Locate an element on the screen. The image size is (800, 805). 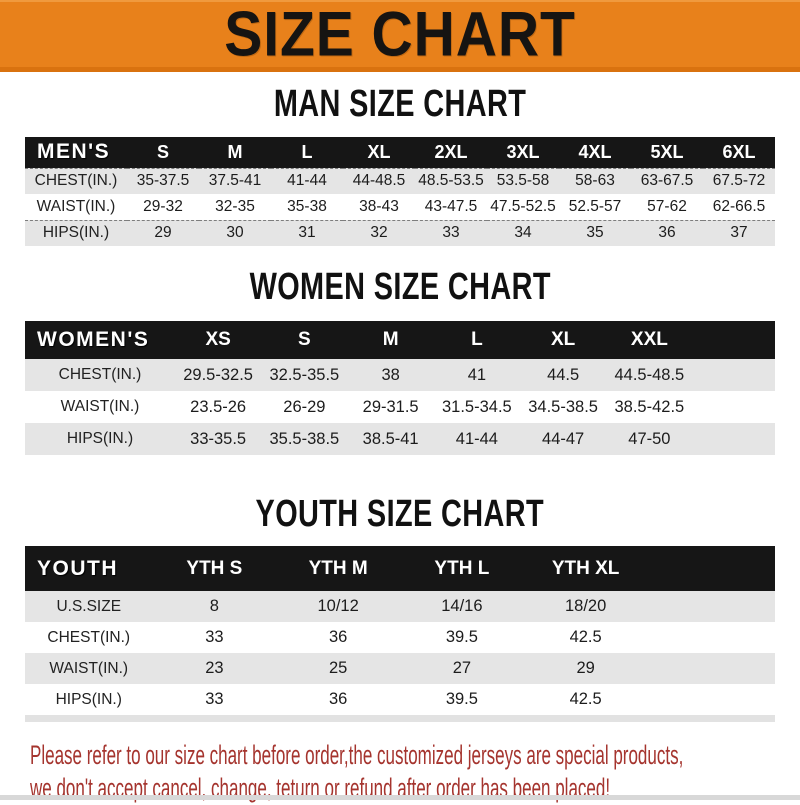
cell: 44-48.5 is located at coordinates (379, 180).